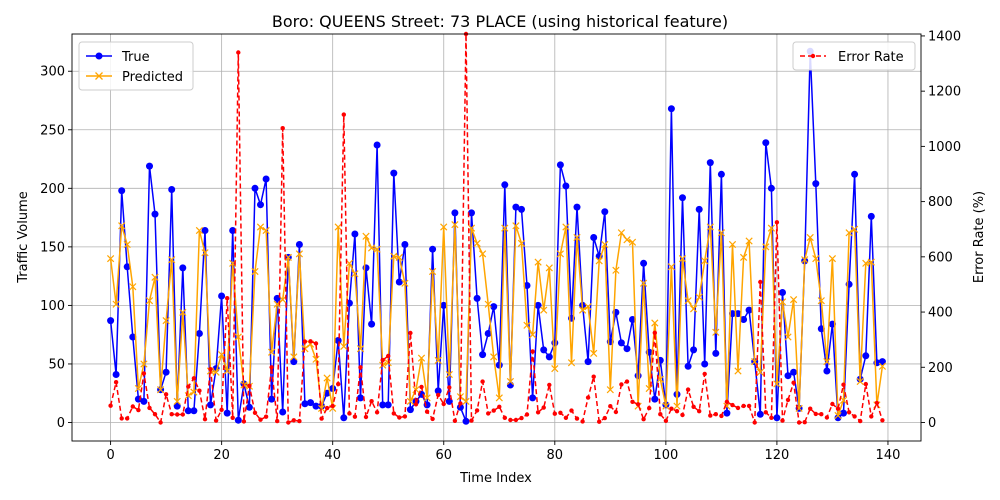 The width and height of the screenshot is (1000, 500). Describe the element at coordinates (136, 66) in the screenshot. I see `legend-left-frame` at that location.